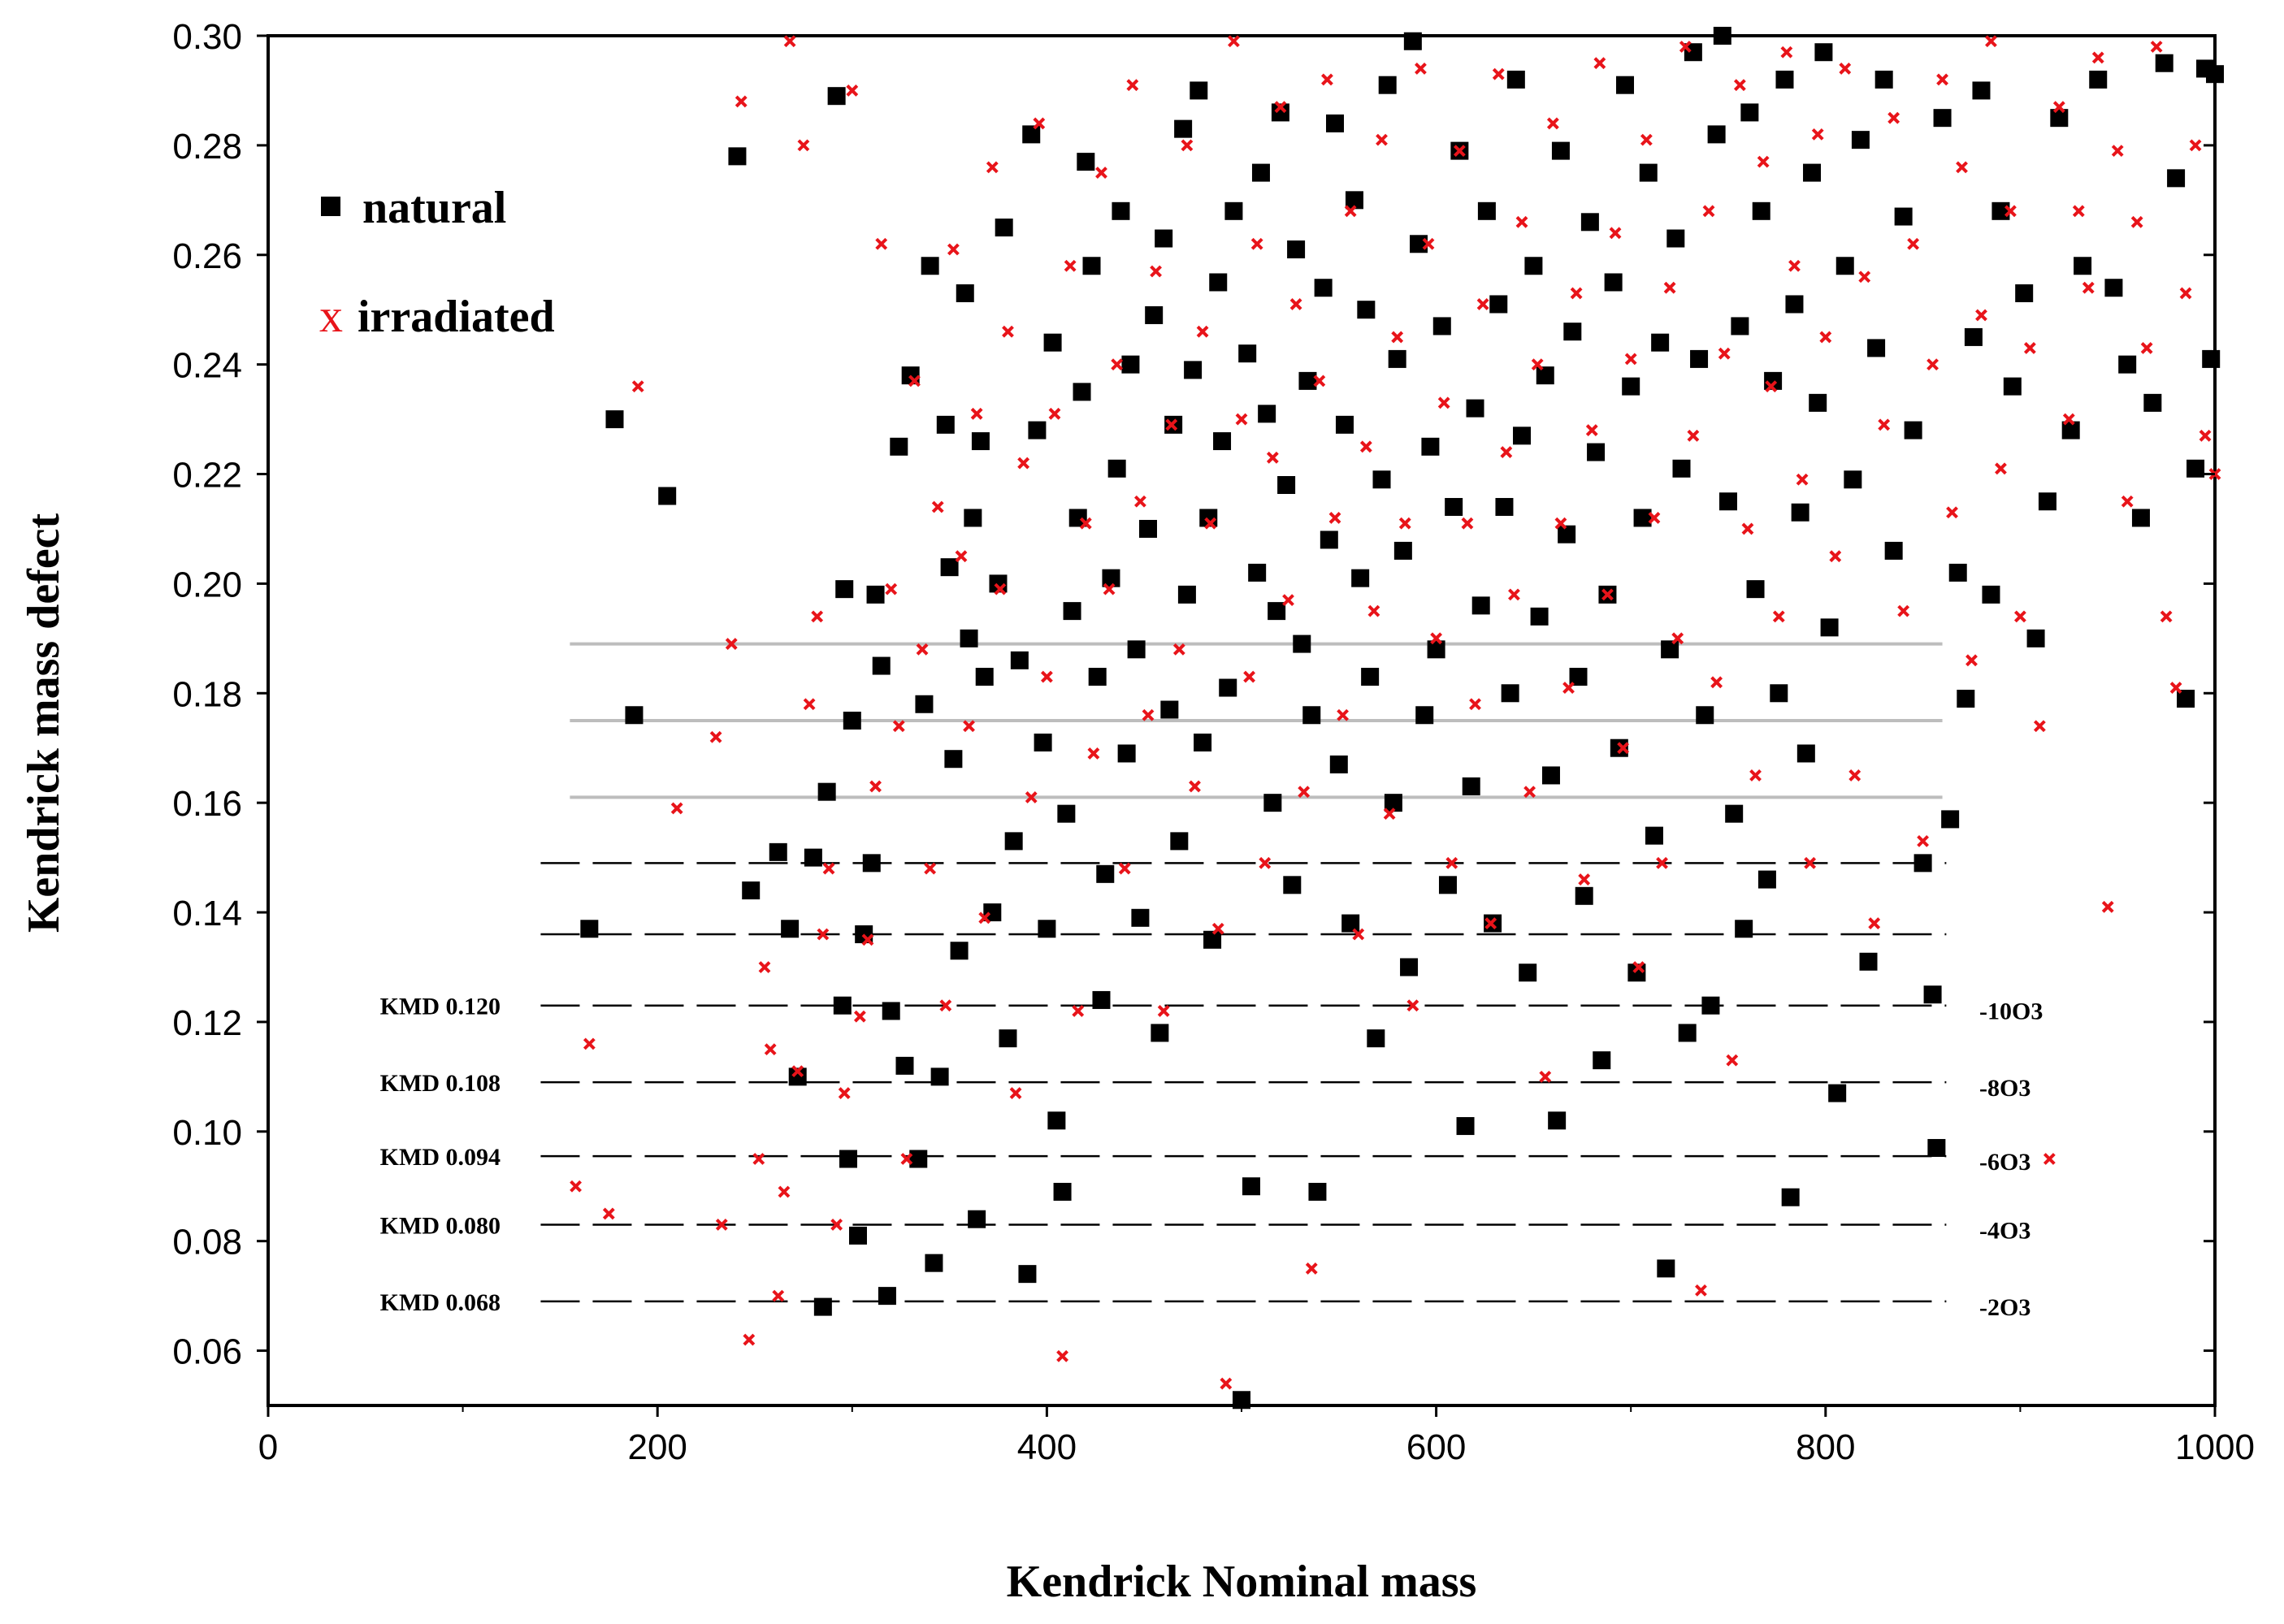 The image size is (2284, 1624). Describe the element at coordinates (207, 1352) in the screenshot. I see `y-tick-label-0: 0.06` at that location.